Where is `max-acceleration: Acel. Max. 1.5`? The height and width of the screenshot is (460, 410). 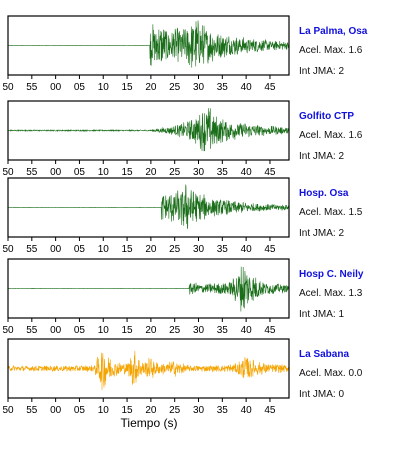 max-acceleration: Acel. Max. 1.5 is located at coordinates (331, 212).